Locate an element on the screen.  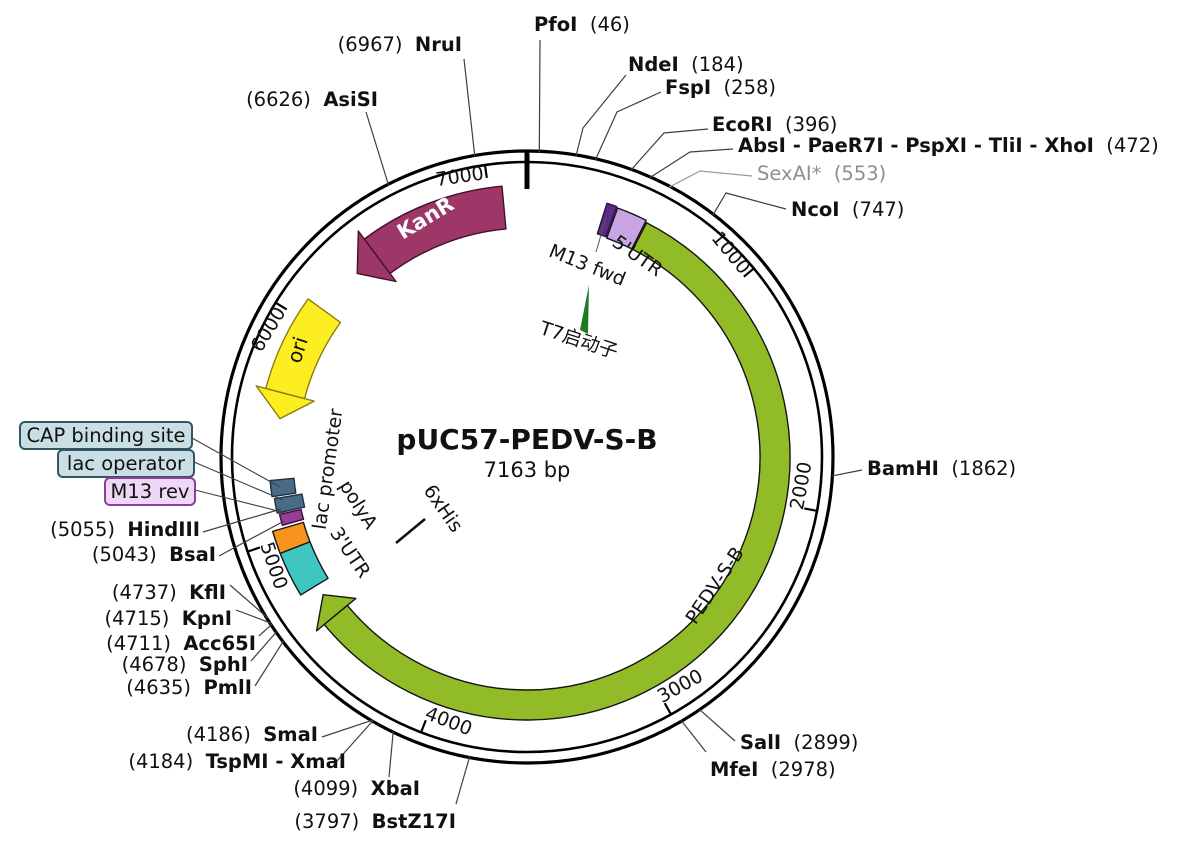
boxed-label-text-cap-binding-site: CAP binding site is located at coordinates (105, 435).